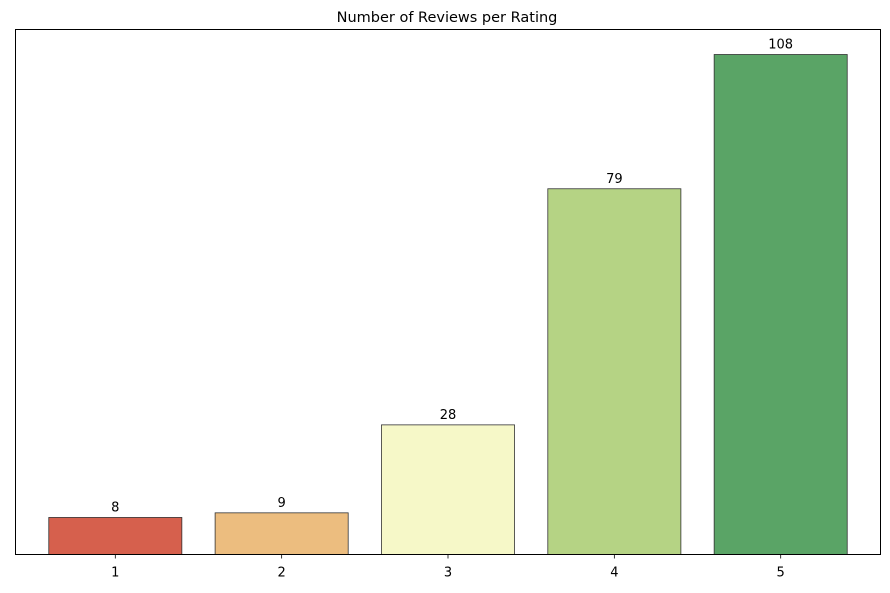 Image resolution: width=890 pixels, height=593 pixels. Describe the element at coordinates (448, 573) in the screenshot. I see `x-tick-label: 3` at that location.